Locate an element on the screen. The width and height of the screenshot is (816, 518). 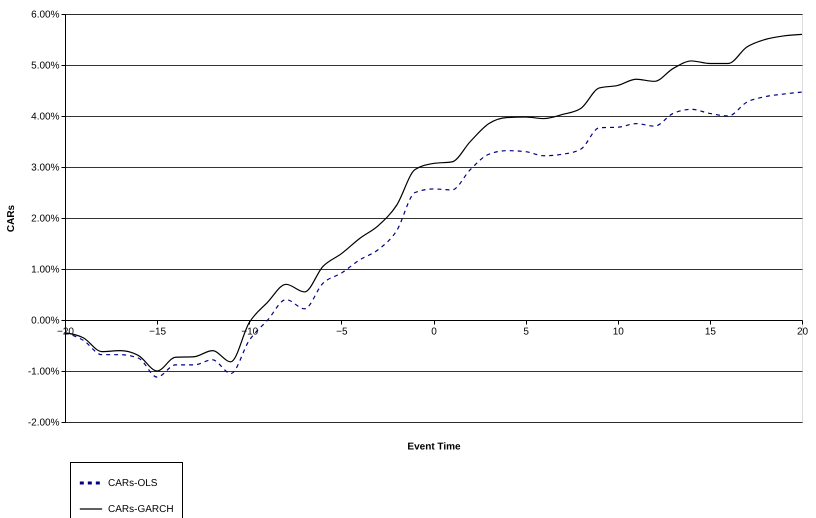
legend-label: CARs-OLS is located at coordinates (133, 483).